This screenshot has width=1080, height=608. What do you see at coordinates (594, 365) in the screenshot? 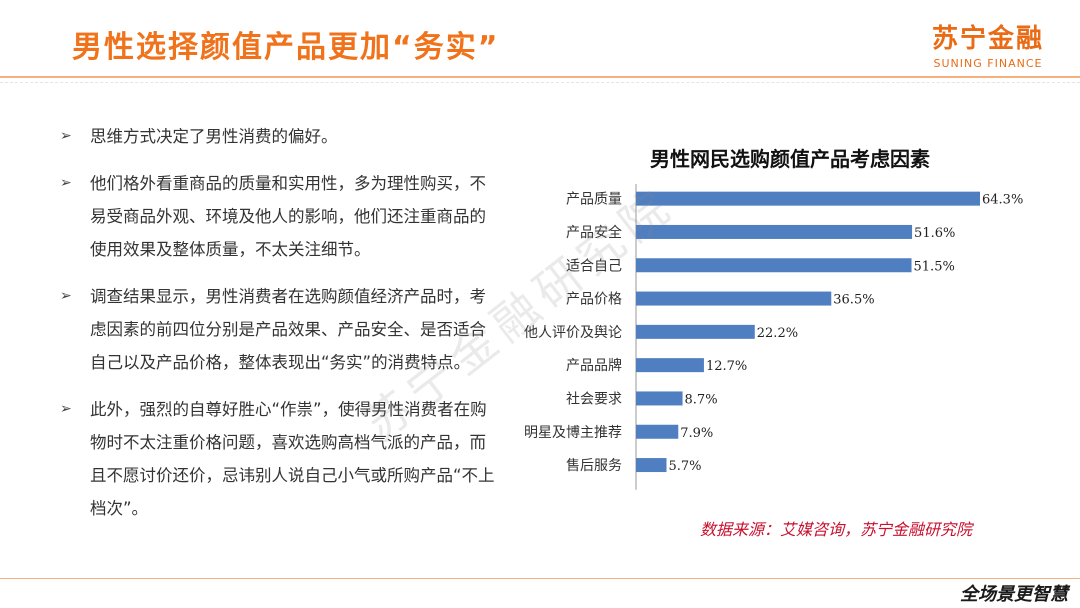
I see `category-label: 产品品牌` at bounding box center [594, 365].